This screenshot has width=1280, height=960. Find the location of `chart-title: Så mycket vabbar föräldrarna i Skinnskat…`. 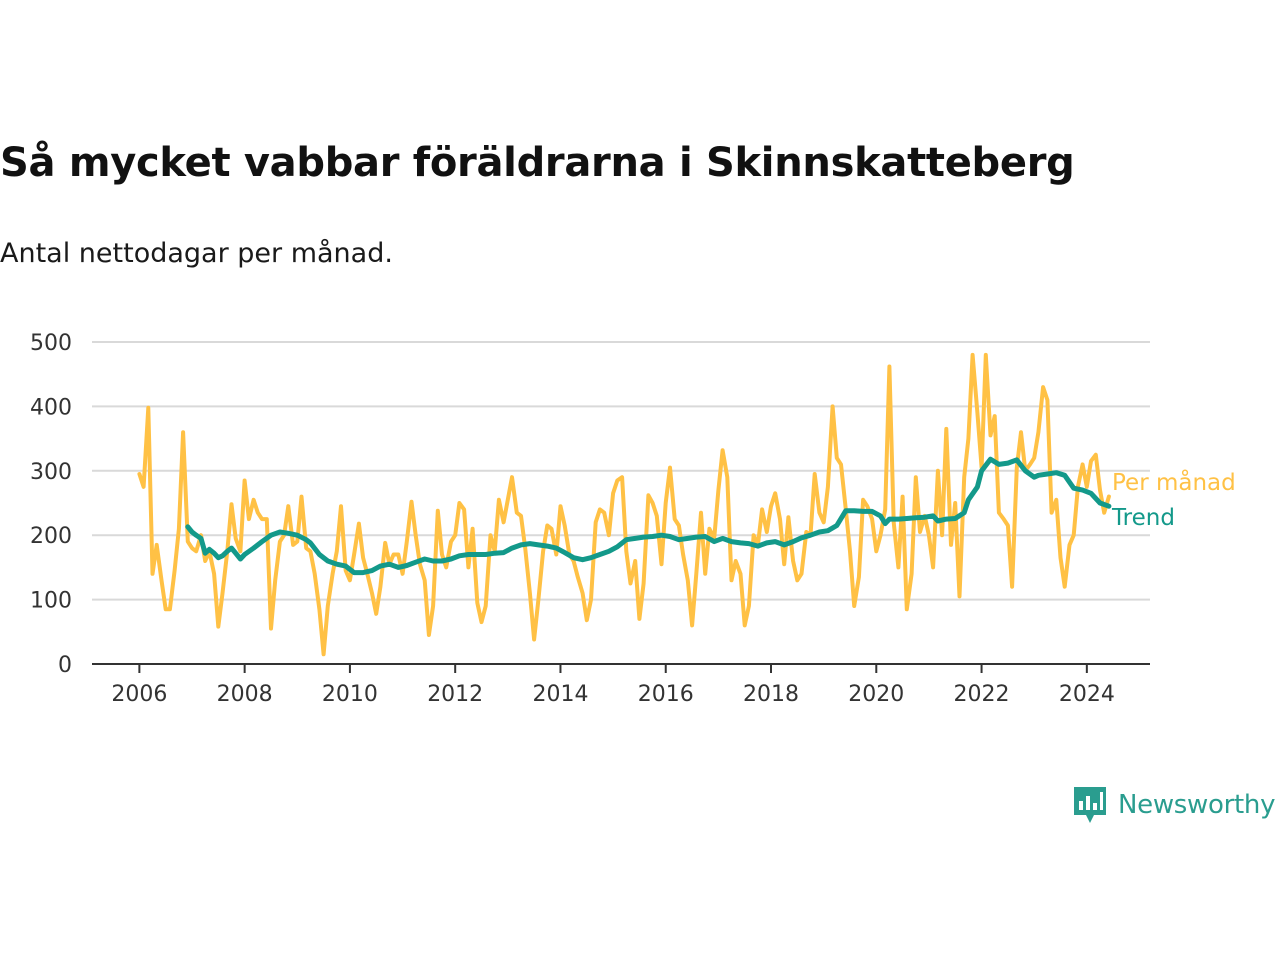

chart-title: Så mycket vabbar föräldrarna i Skinnskat… is located at coordinates (537, 163).